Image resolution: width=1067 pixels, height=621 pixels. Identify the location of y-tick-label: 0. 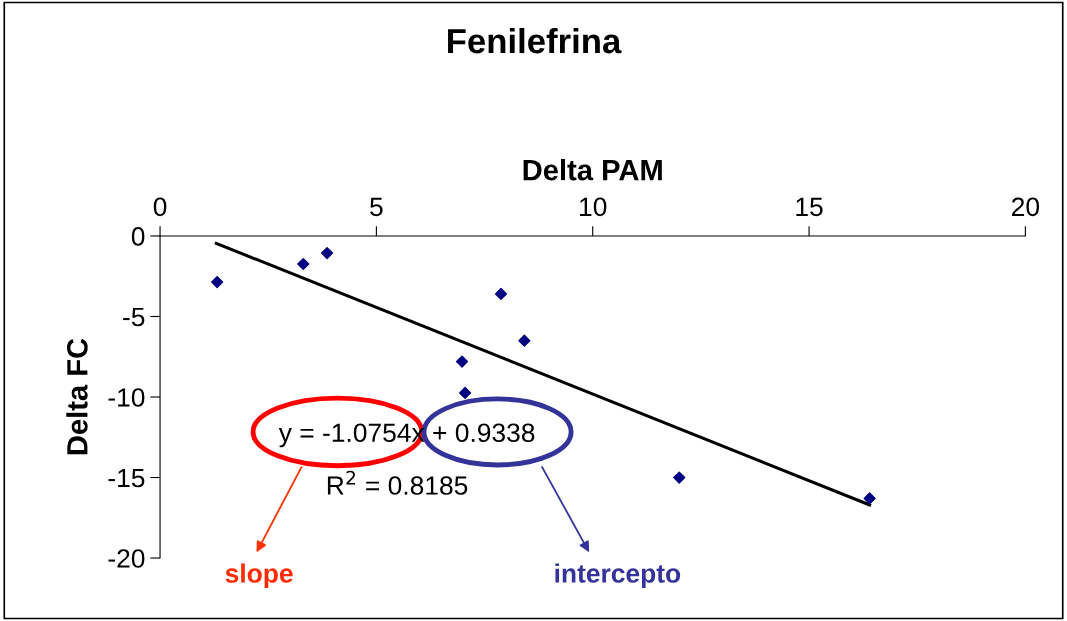
(138, 236).